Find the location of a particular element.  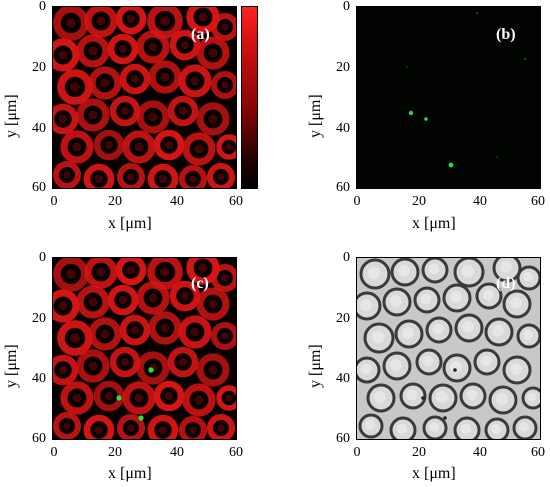

panel-a-image is located at coordinates (144, 97).